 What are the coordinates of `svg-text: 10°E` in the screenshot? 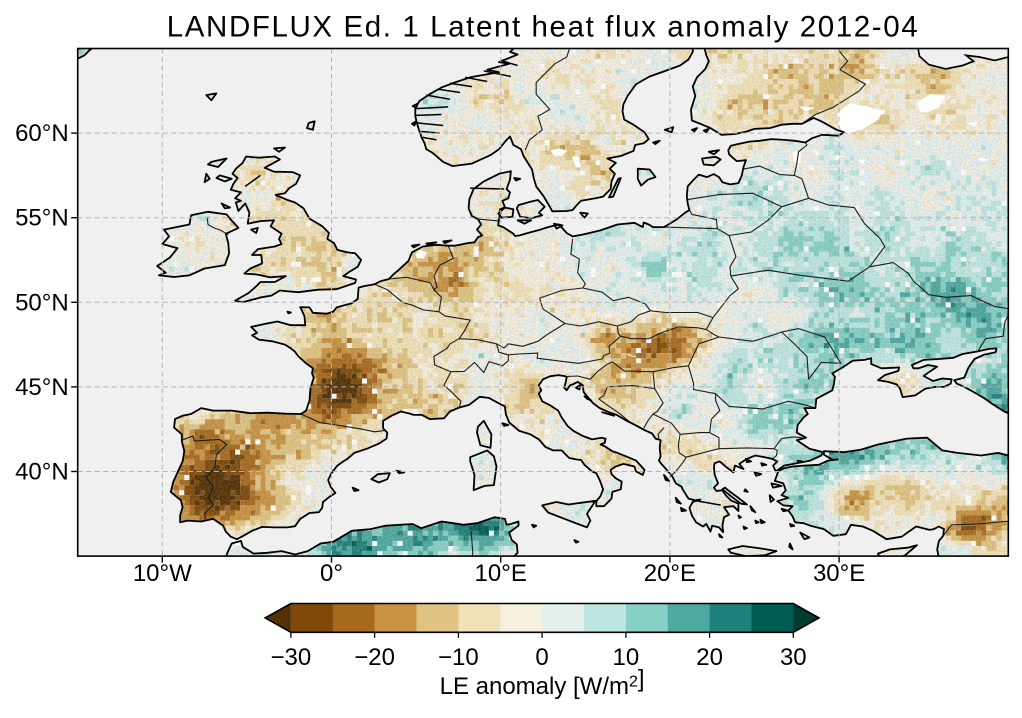 It's located at (501, 573).